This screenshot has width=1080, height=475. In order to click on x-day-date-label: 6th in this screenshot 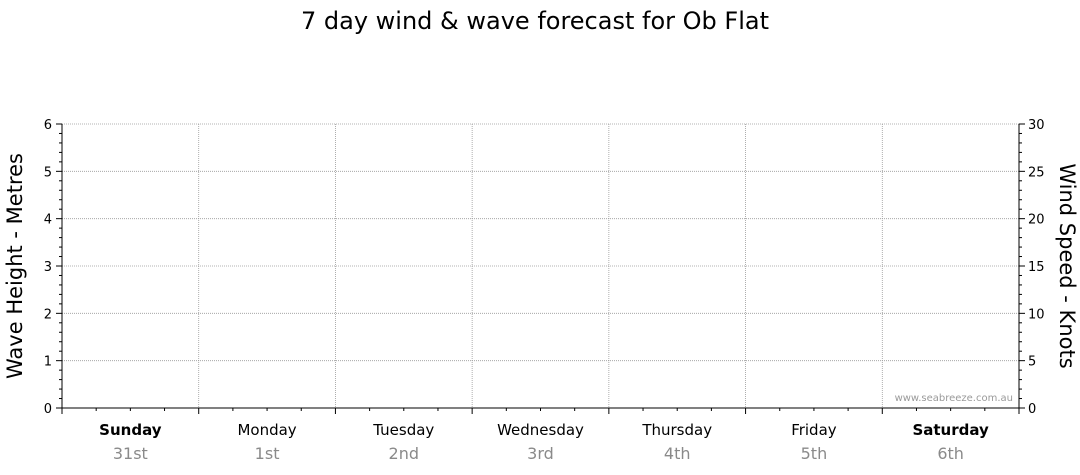, I will do `click(950, 453)`.